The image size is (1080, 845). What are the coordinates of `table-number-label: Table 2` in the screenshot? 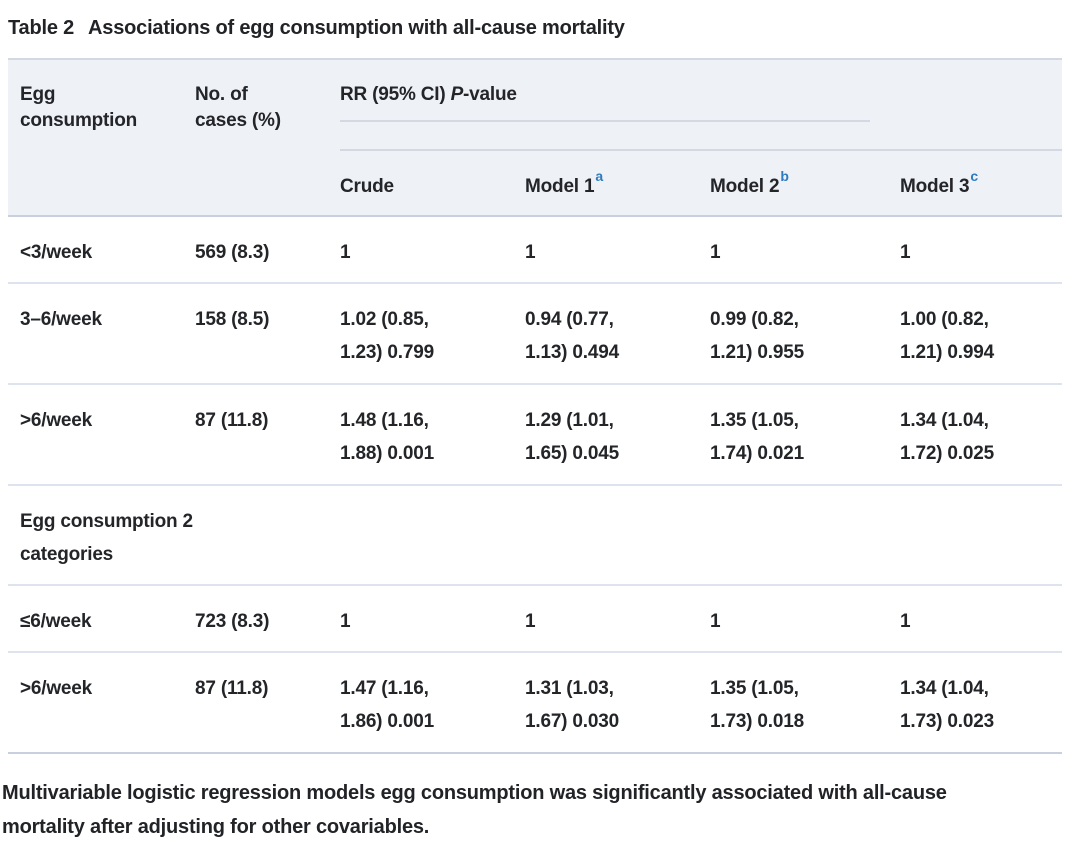 It's located at (41, 28).